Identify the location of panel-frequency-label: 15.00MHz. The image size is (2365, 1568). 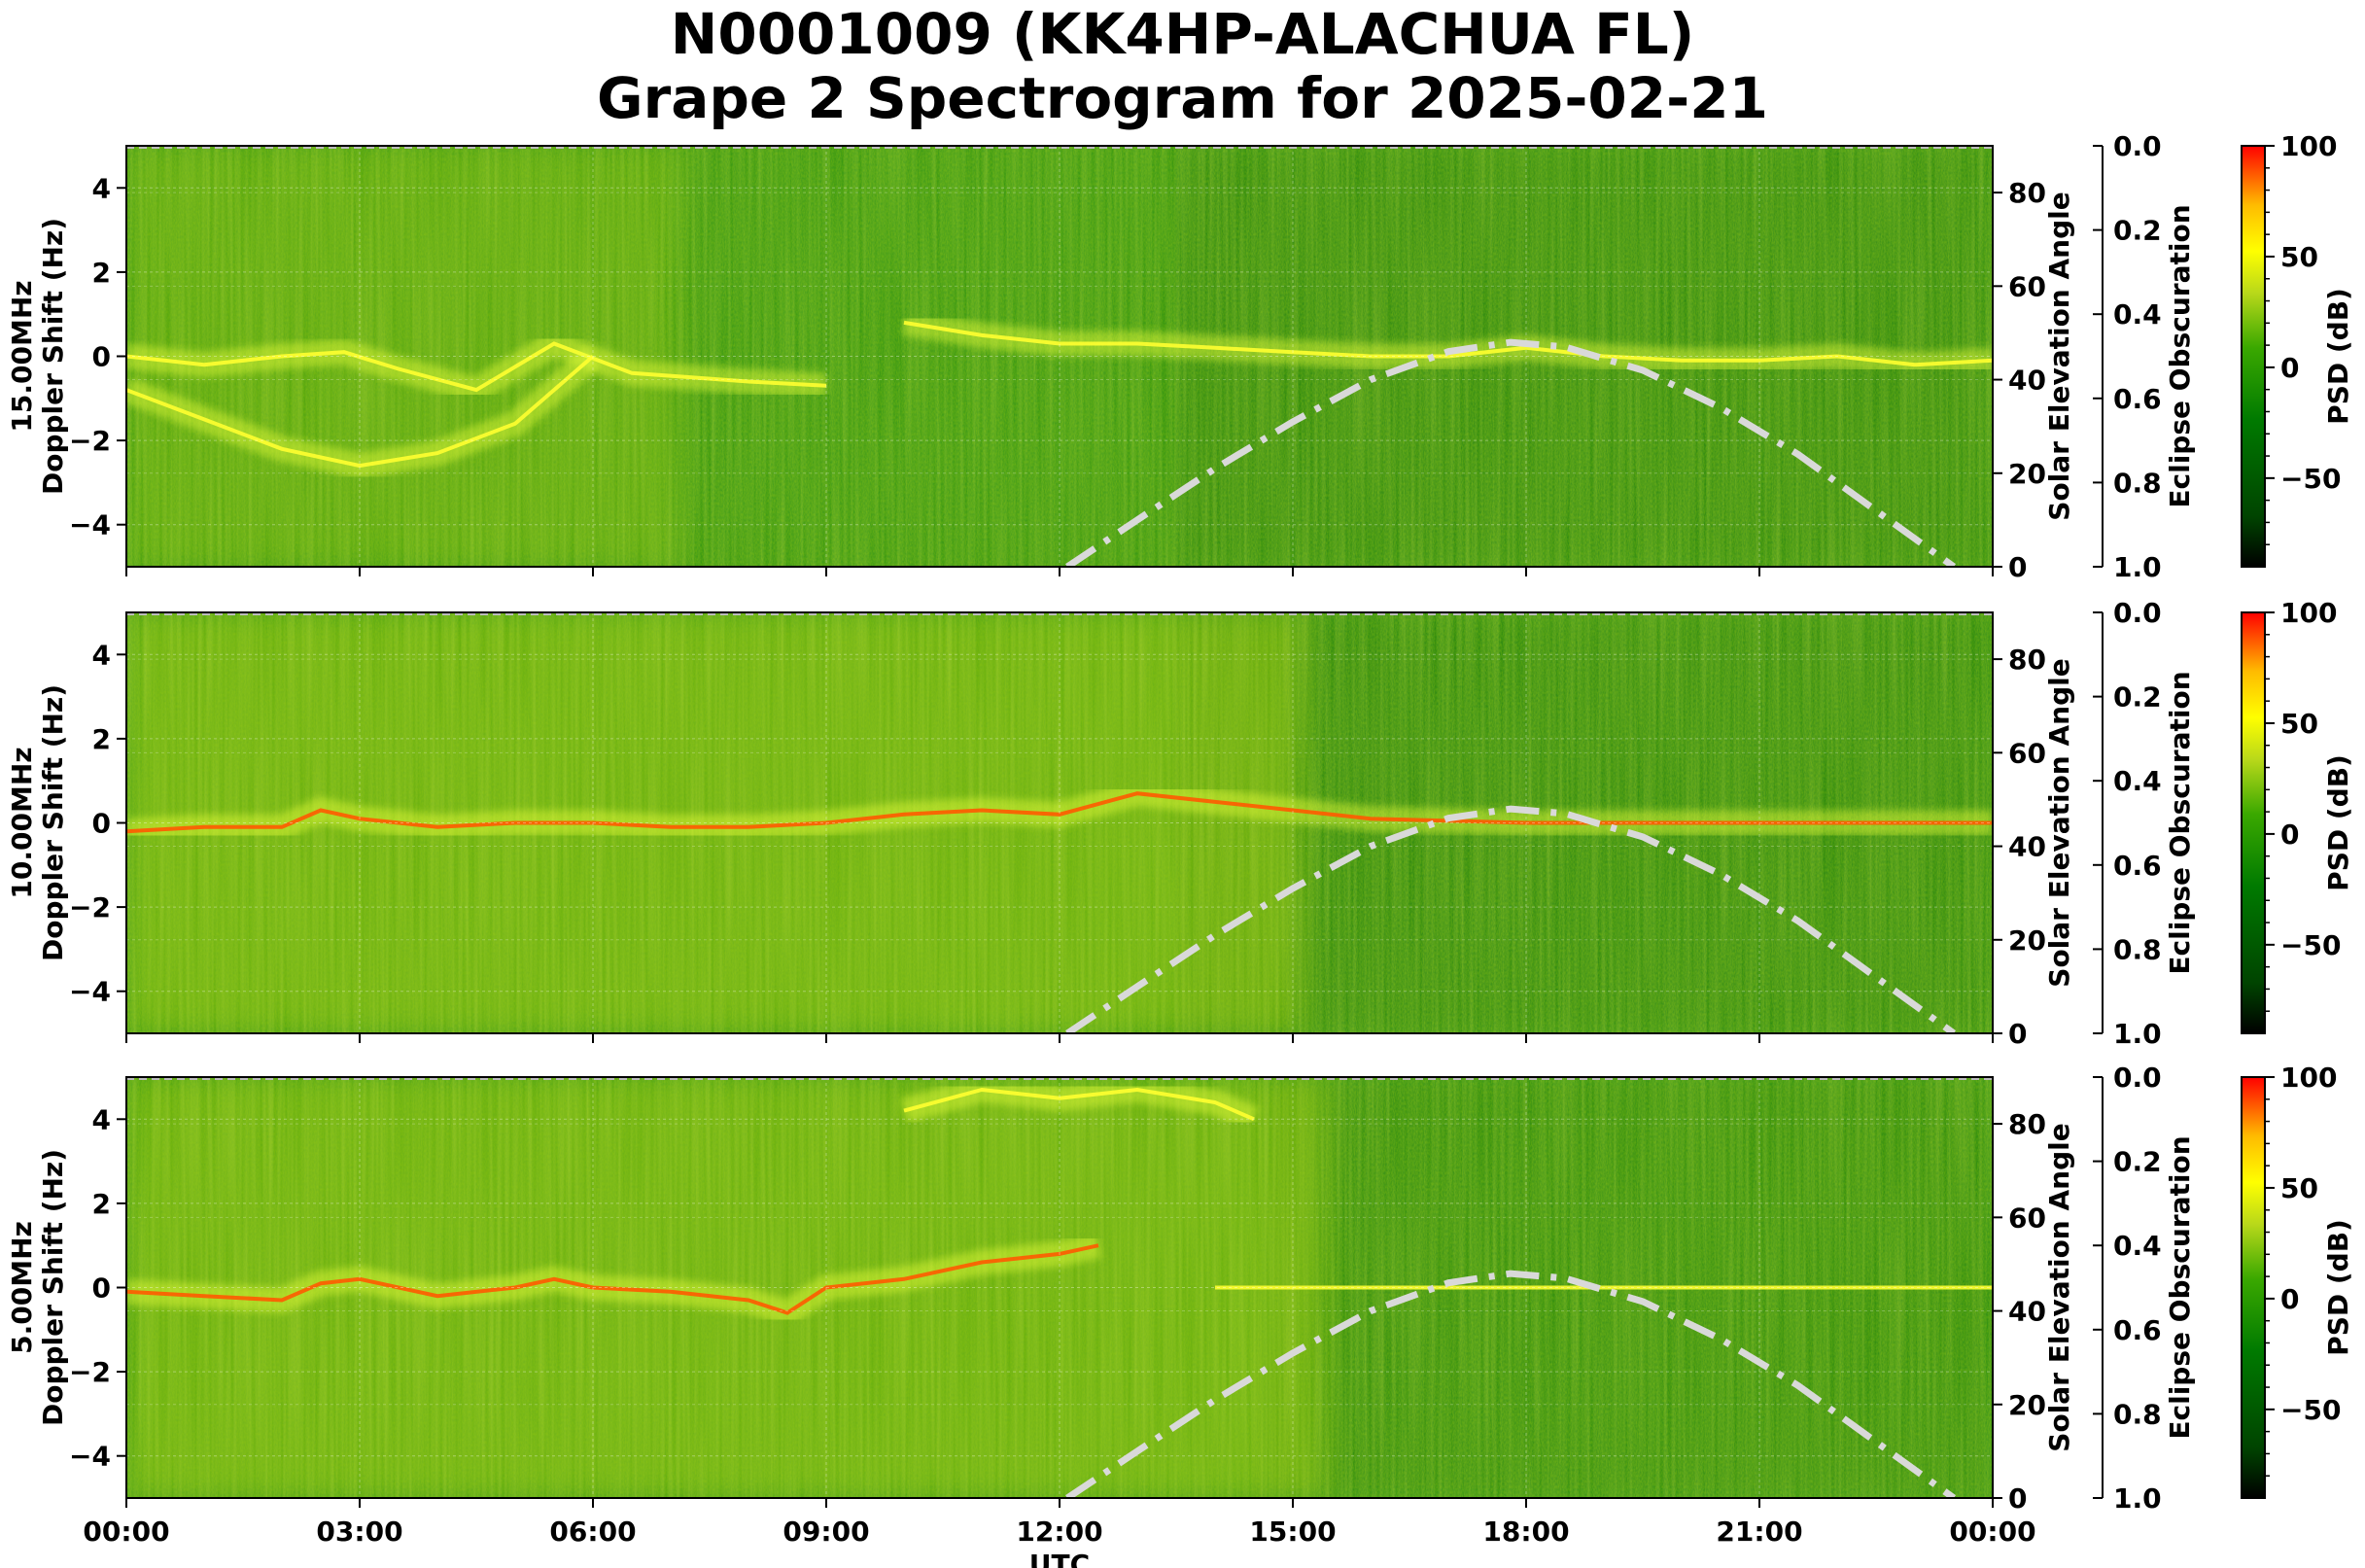
(22, 356).